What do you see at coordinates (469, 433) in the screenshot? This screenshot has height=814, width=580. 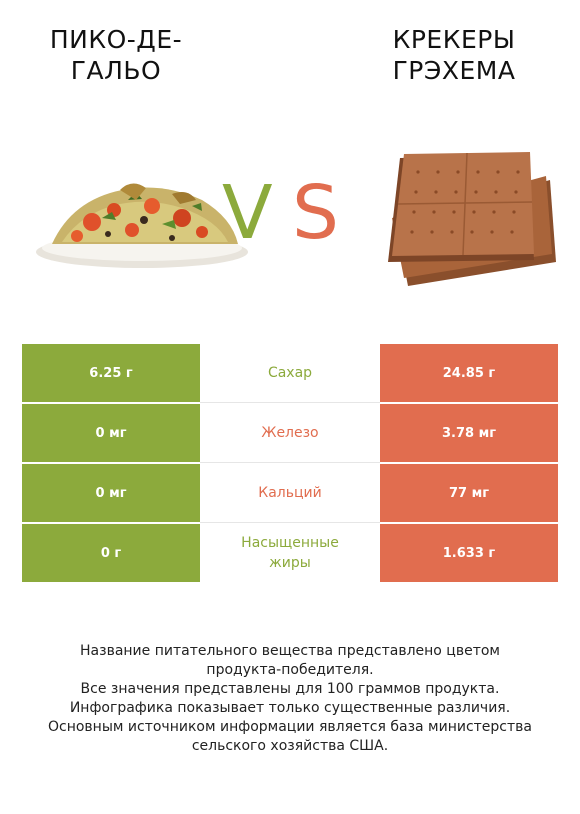 I see `right-value: 3.78 мг` at bounding box center [469, 433].